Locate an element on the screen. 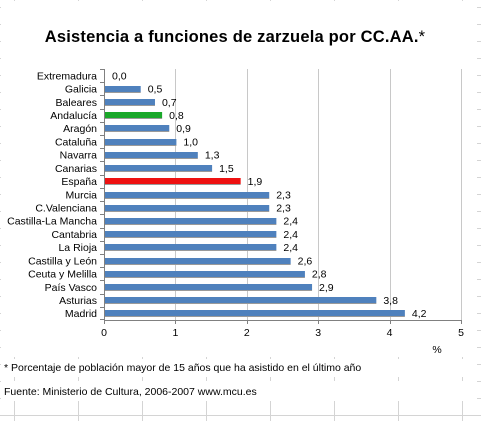  category-label: Cataluña is located at coordinates (76, 142).